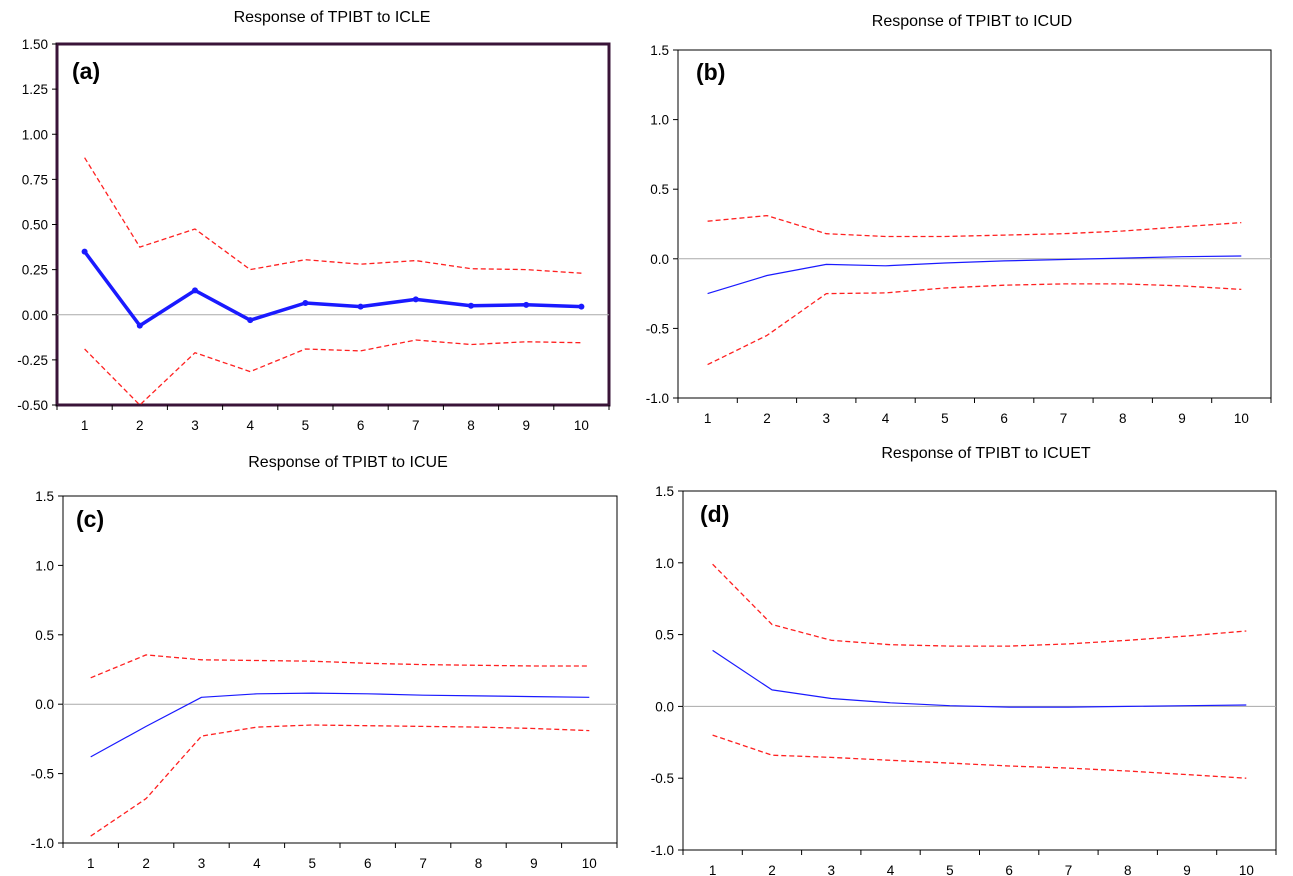 Image resolution: width=1293 pixels, height=876 pixels. What do you see at coordinates (348, 462) in the screenshot?
I see `chart-title: Response of TPIBT to ICUE` at bounding box center [348, 462].